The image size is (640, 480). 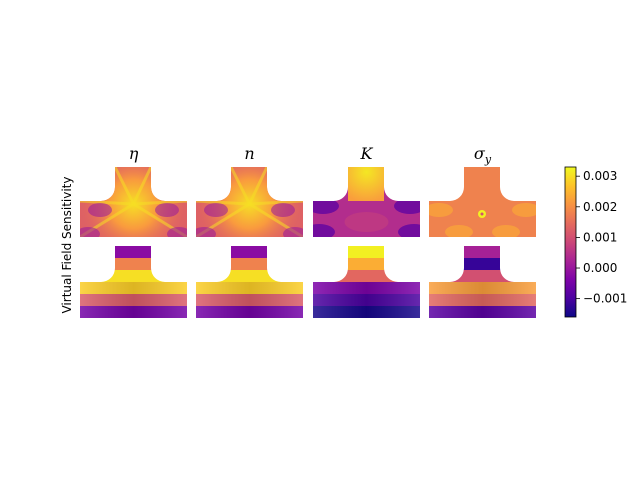 I want to click on column-title-eta: η, so click(x=134, y=153).